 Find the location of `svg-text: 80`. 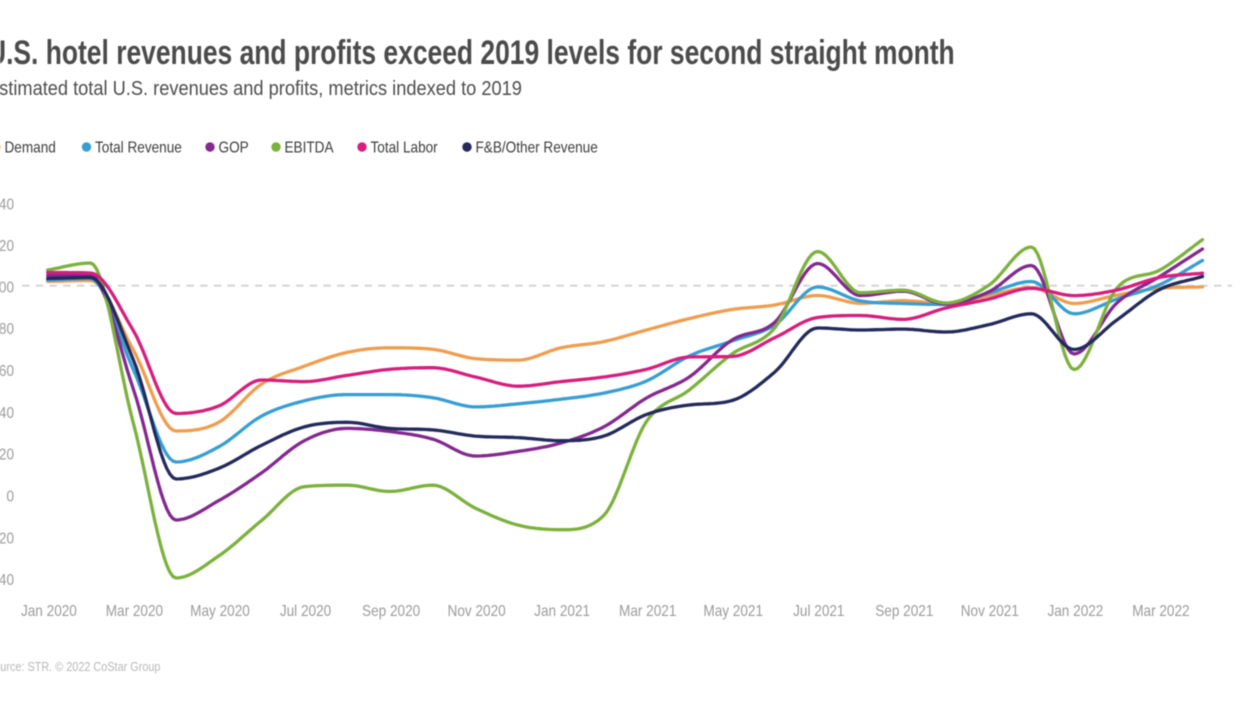

svg-text: 80 is located at coordinates (7, 329).